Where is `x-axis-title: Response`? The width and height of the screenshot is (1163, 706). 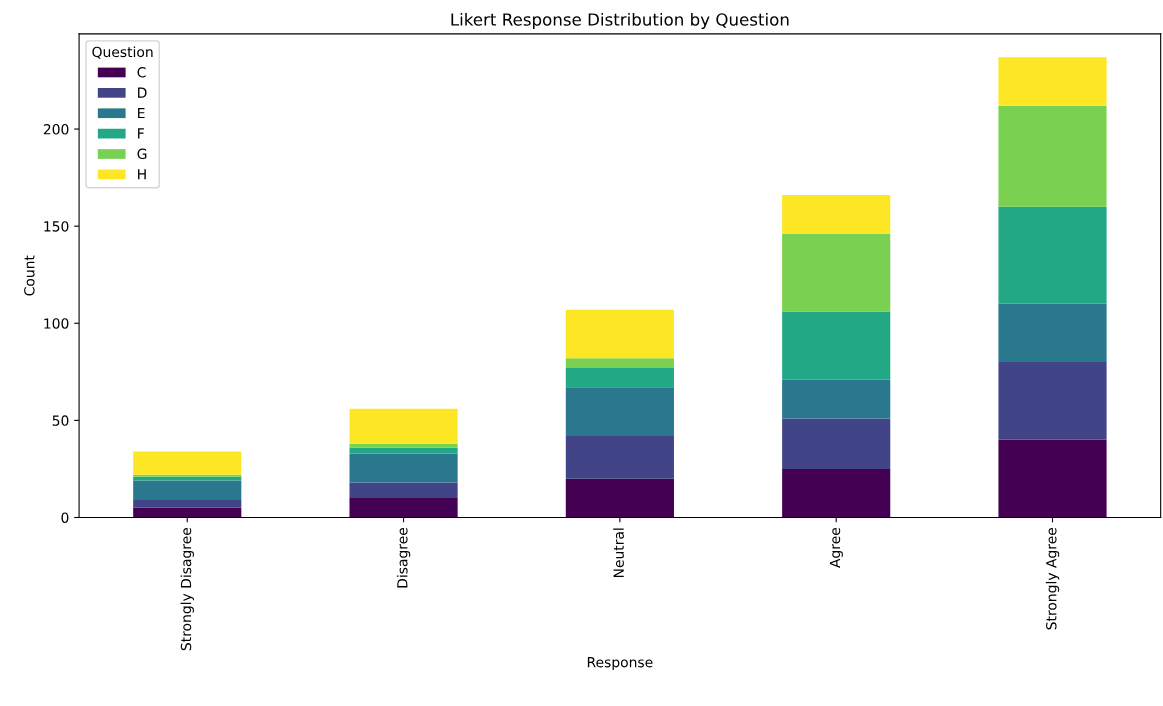 x-axis-title: Response is located at coordinates (620, 664).